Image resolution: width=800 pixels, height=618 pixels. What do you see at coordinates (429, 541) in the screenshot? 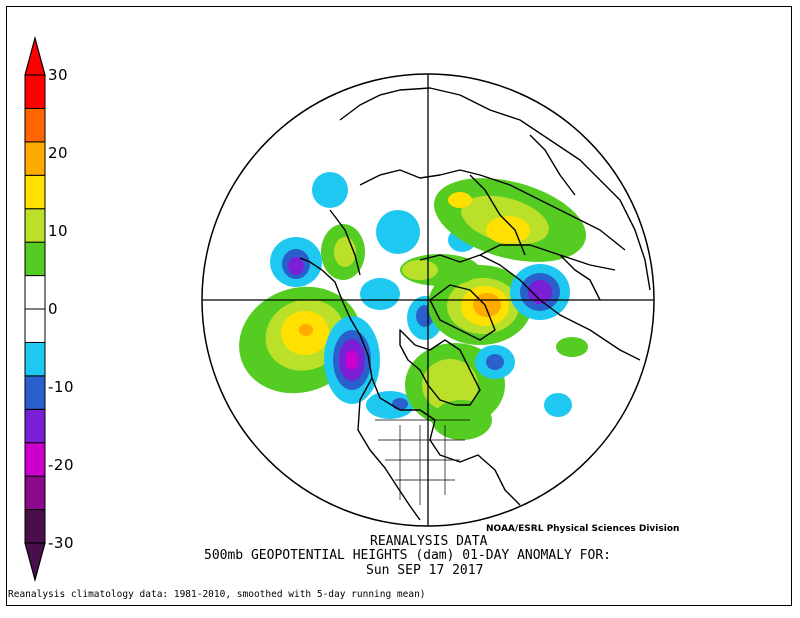
I see `title-line-1: REANALYSIS DATA` at bounding box center [429, 541].